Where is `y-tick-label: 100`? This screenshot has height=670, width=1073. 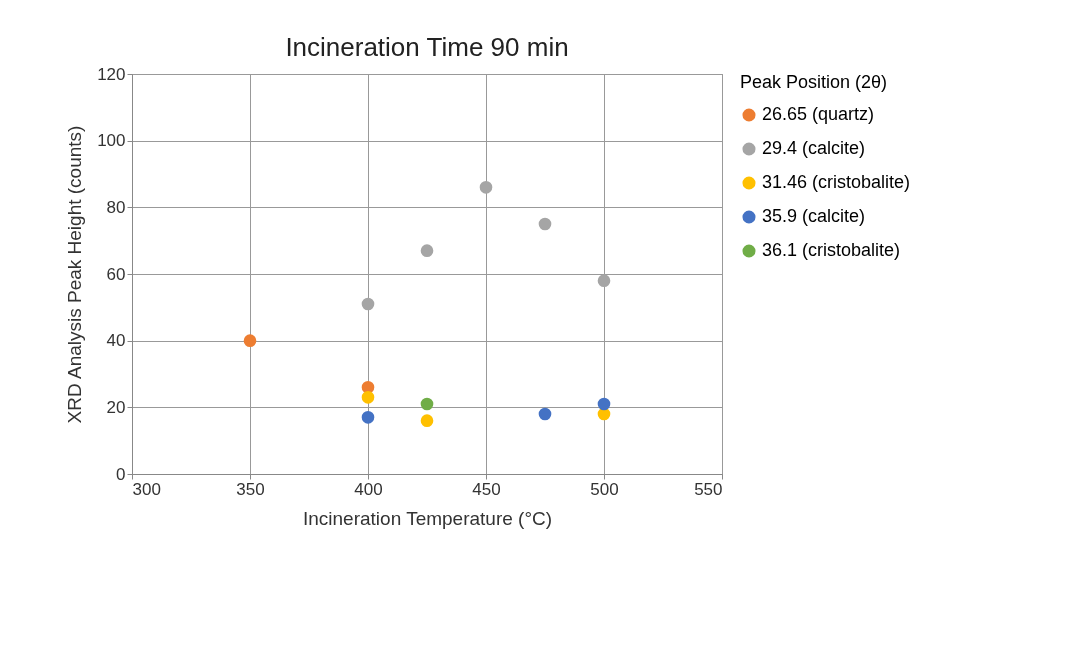 y-tick-label: 100 is located at coordinates (111, 141).